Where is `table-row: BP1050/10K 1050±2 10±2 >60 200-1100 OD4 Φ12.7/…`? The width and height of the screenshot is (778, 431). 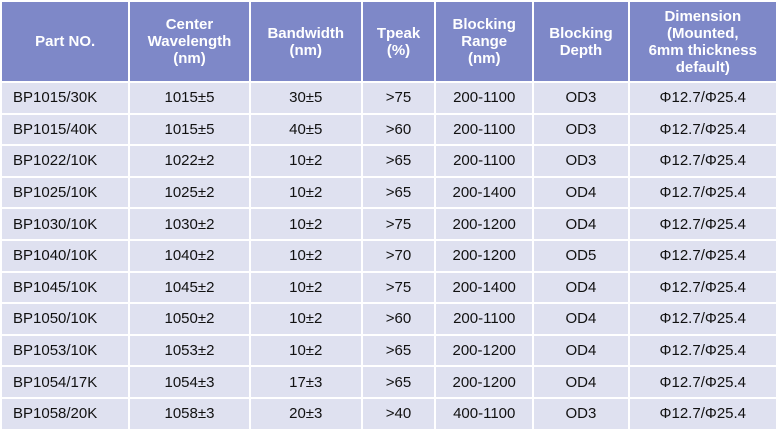
table-row: BP1050/10K 1050±2 10±2 >60 200-1100 OD4 Φ12.7/… is located at coordinates (389, 319).